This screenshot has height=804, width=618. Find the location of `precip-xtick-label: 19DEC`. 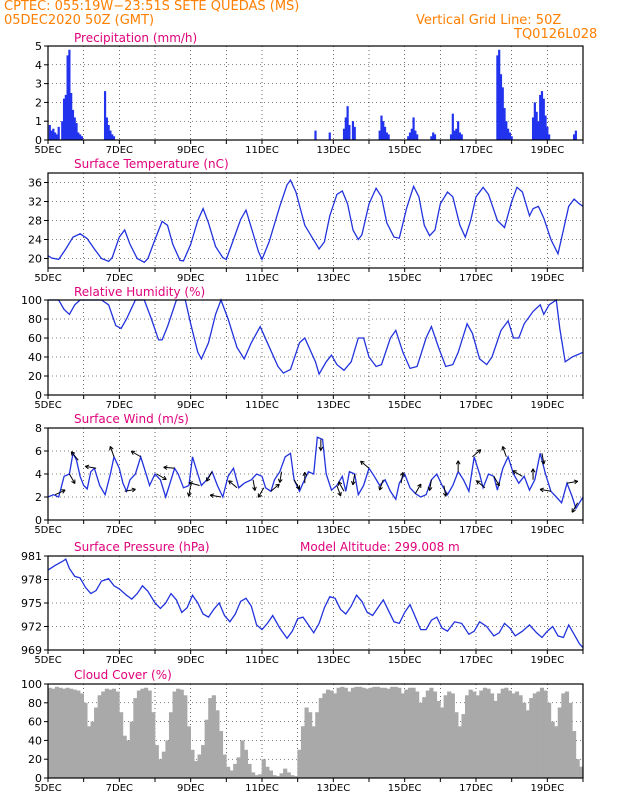

precip-xtick-label: 19DEC is located at coordinates (547, 150).